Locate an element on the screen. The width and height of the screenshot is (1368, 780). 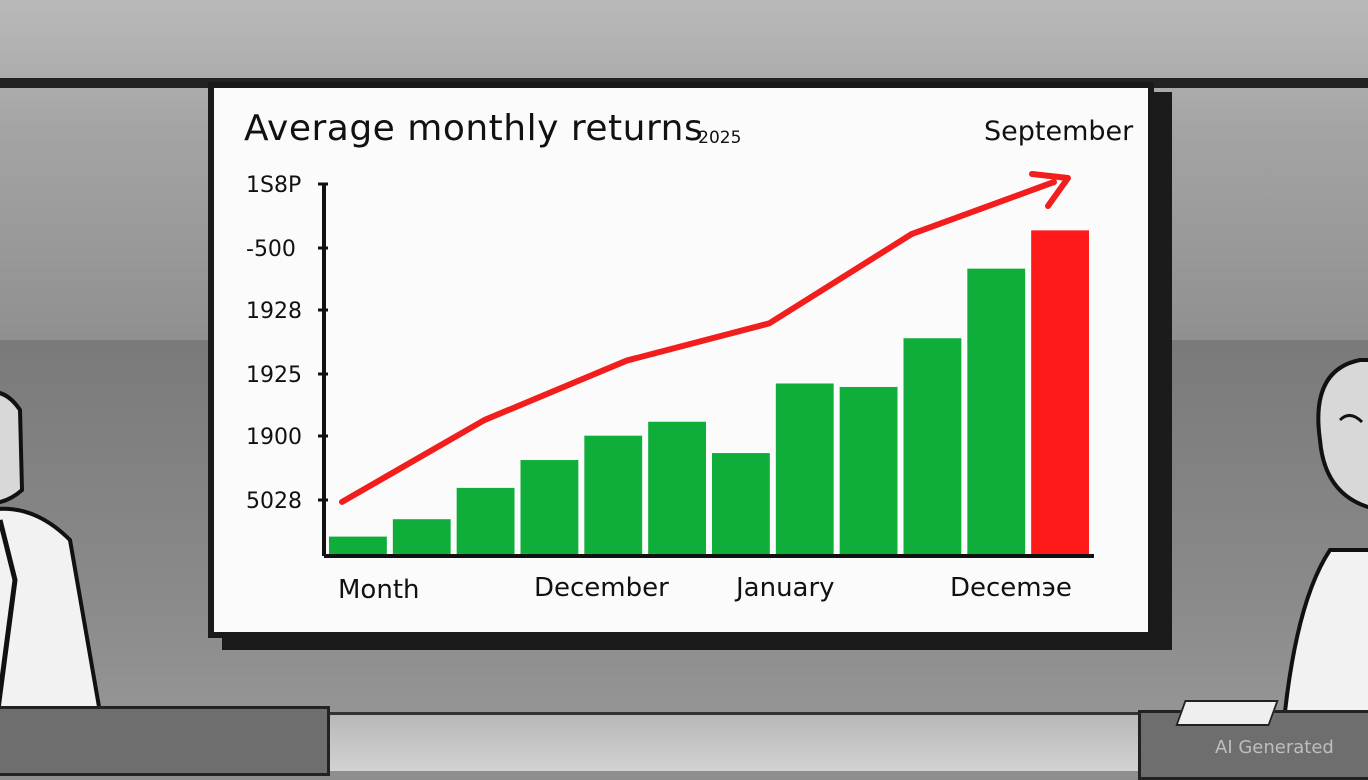
y-tick-label-5: 1900 is located at coordinates (274, 437).